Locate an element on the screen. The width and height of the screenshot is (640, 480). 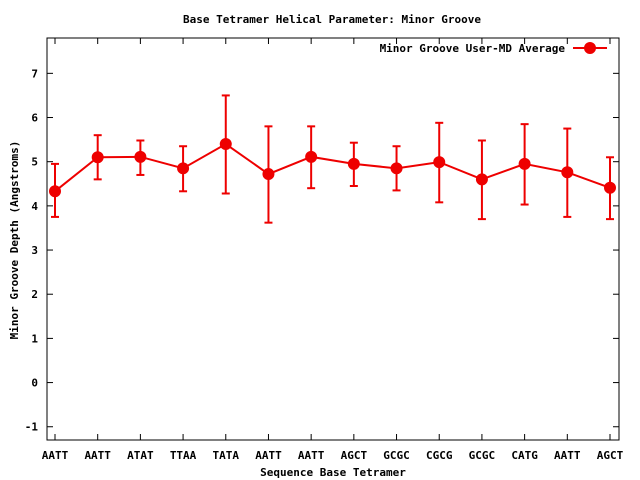
x-axis-label: Sequence Base Tetramer is located at coordinates (333, 472).